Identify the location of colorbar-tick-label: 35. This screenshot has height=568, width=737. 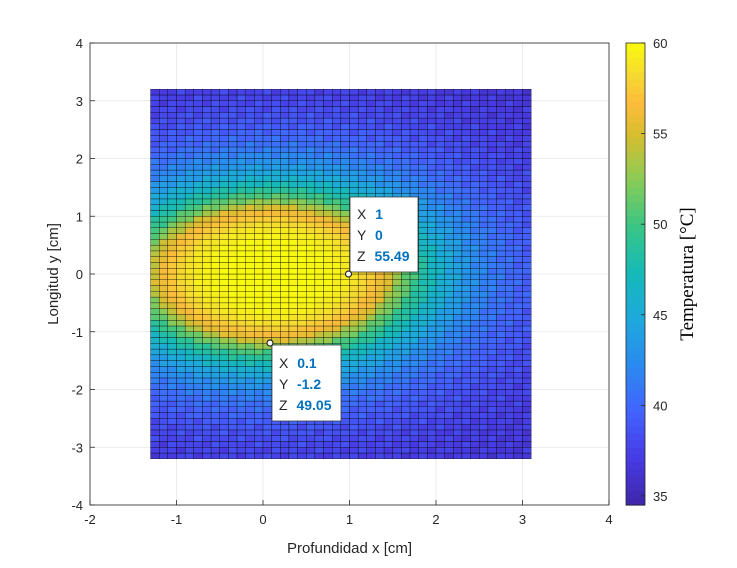
(660, 496).